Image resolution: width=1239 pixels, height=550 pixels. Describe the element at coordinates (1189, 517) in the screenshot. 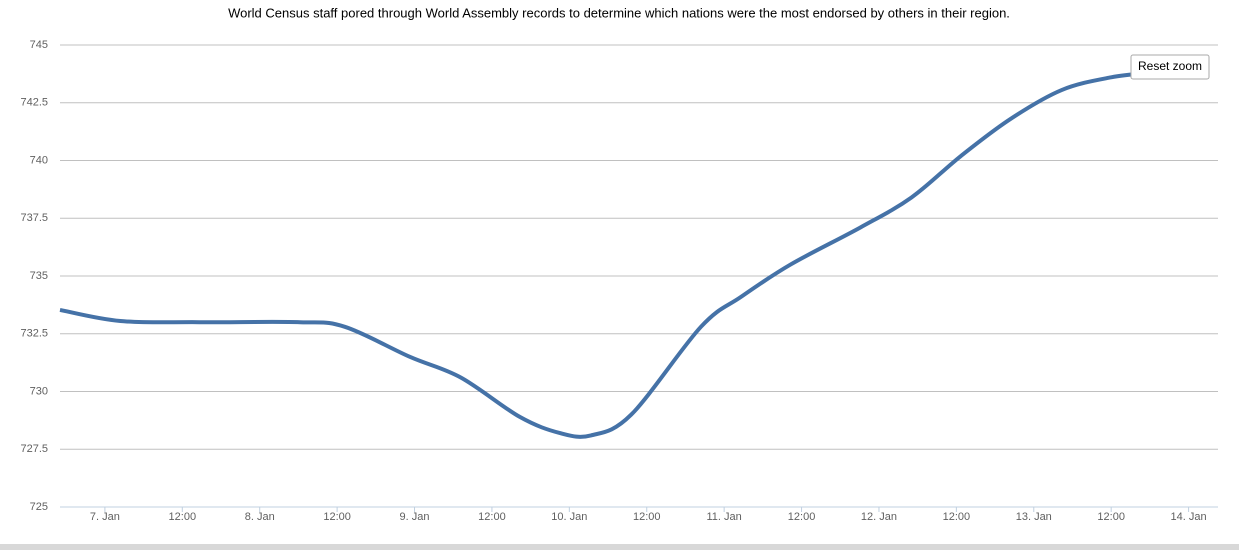

I see `x-tick-label: 14. Jan` at that location.